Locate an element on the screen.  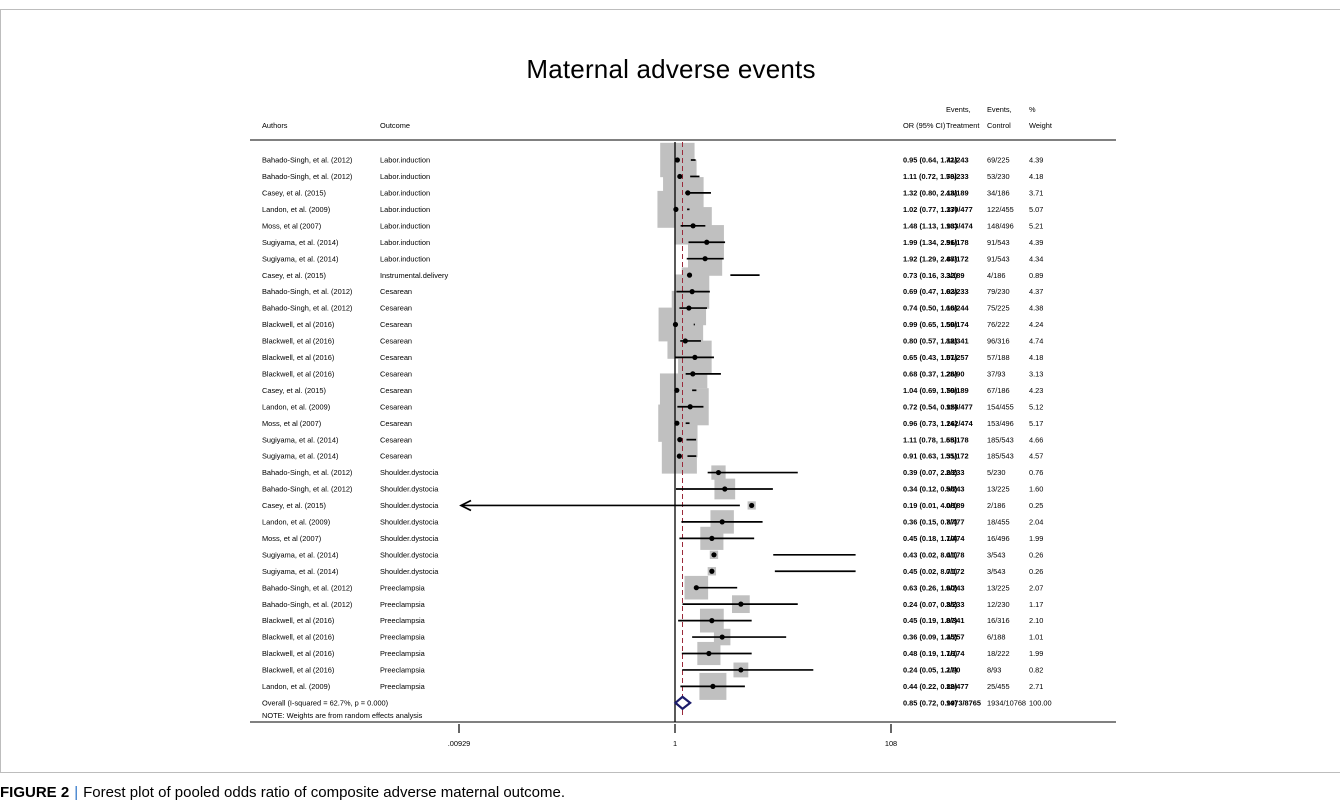
study-events-treatment: 7/477 is located at coordinates (955, 522).